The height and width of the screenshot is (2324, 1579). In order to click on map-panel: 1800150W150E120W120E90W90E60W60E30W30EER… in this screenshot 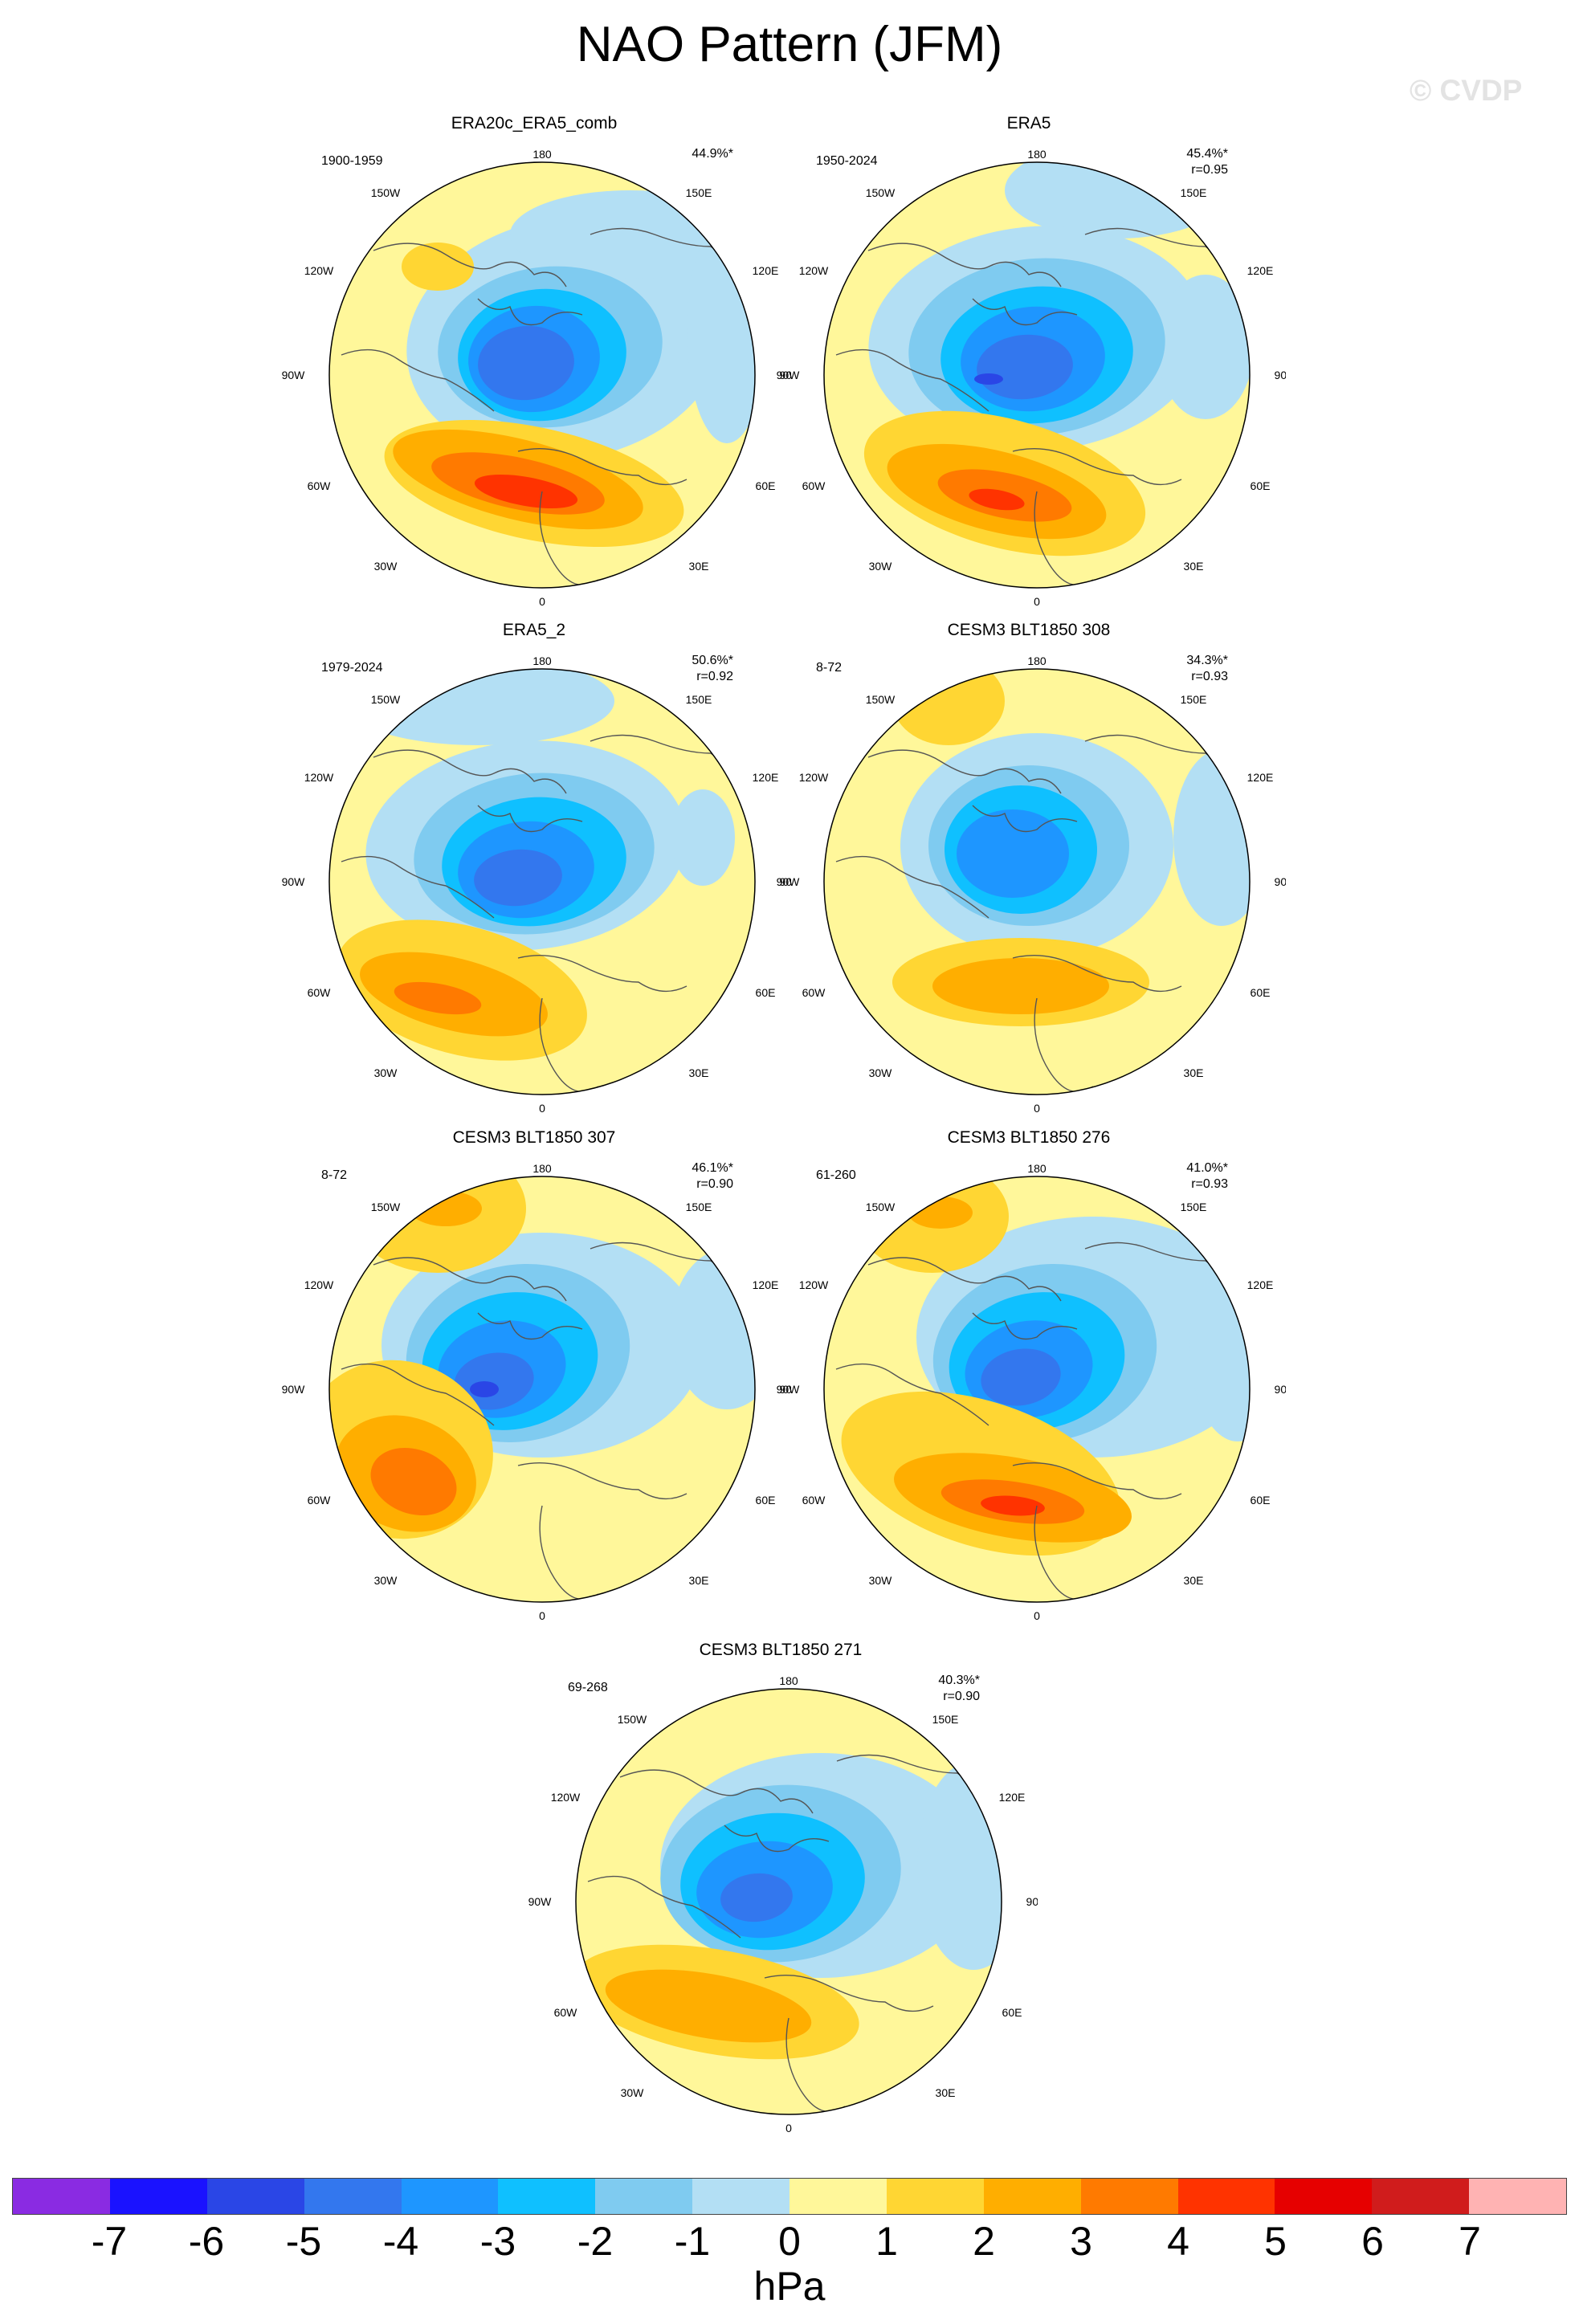, I will do `click(1029, 363)`.